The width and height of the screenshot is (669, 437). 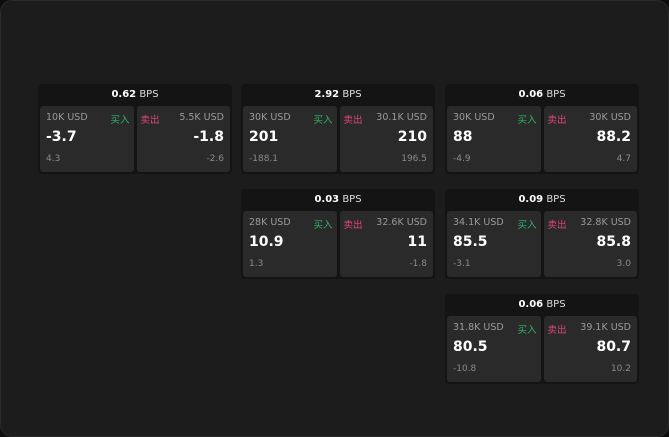 What do you see at coordinates (418, 264) in the screenshot?
I see `ask-change: -1.8` at bounding box center [418, 264].